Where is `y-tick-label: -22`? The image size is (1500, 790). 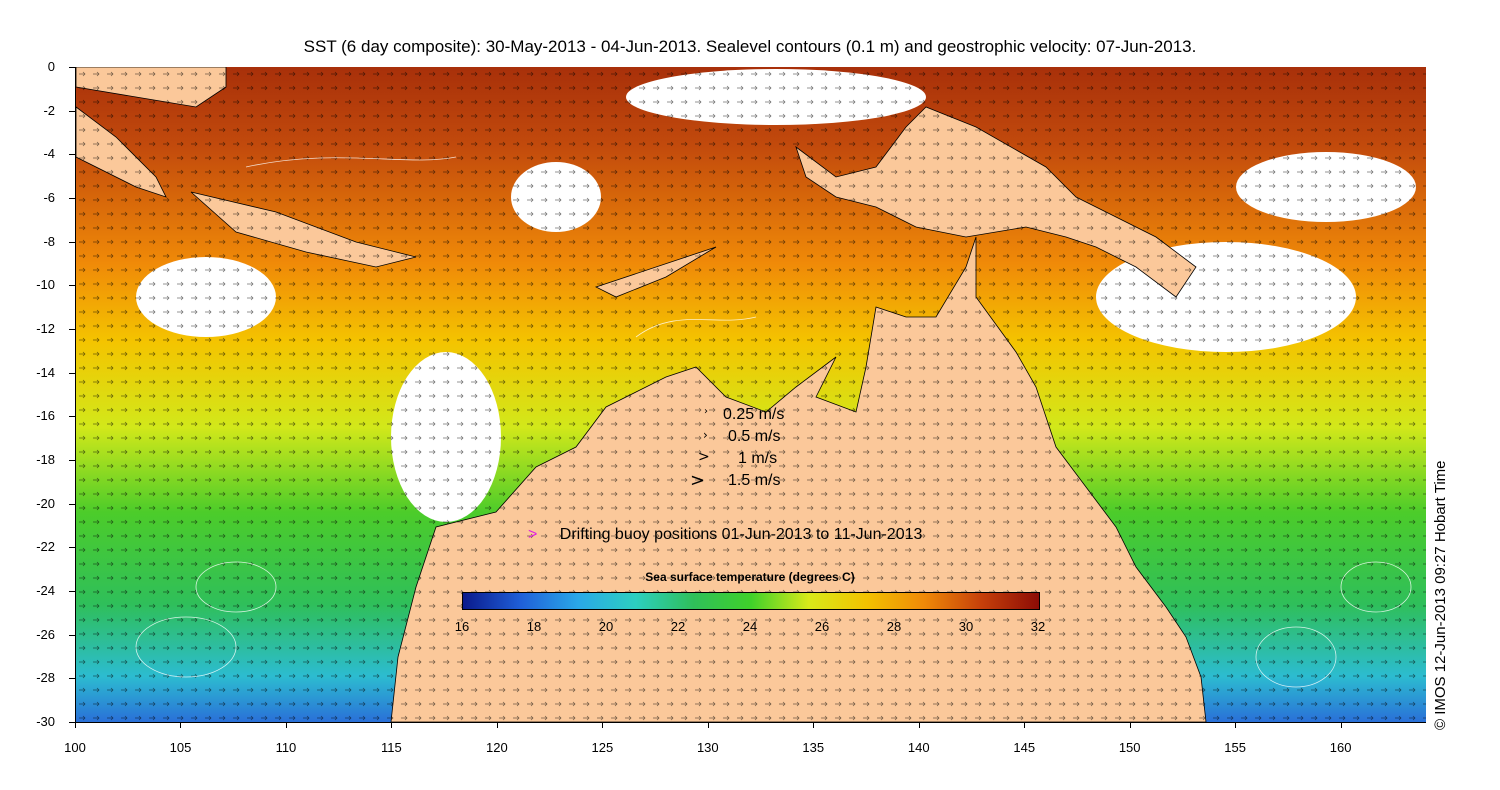 y-tick-label: -22 is located at coordinates (45, 547).